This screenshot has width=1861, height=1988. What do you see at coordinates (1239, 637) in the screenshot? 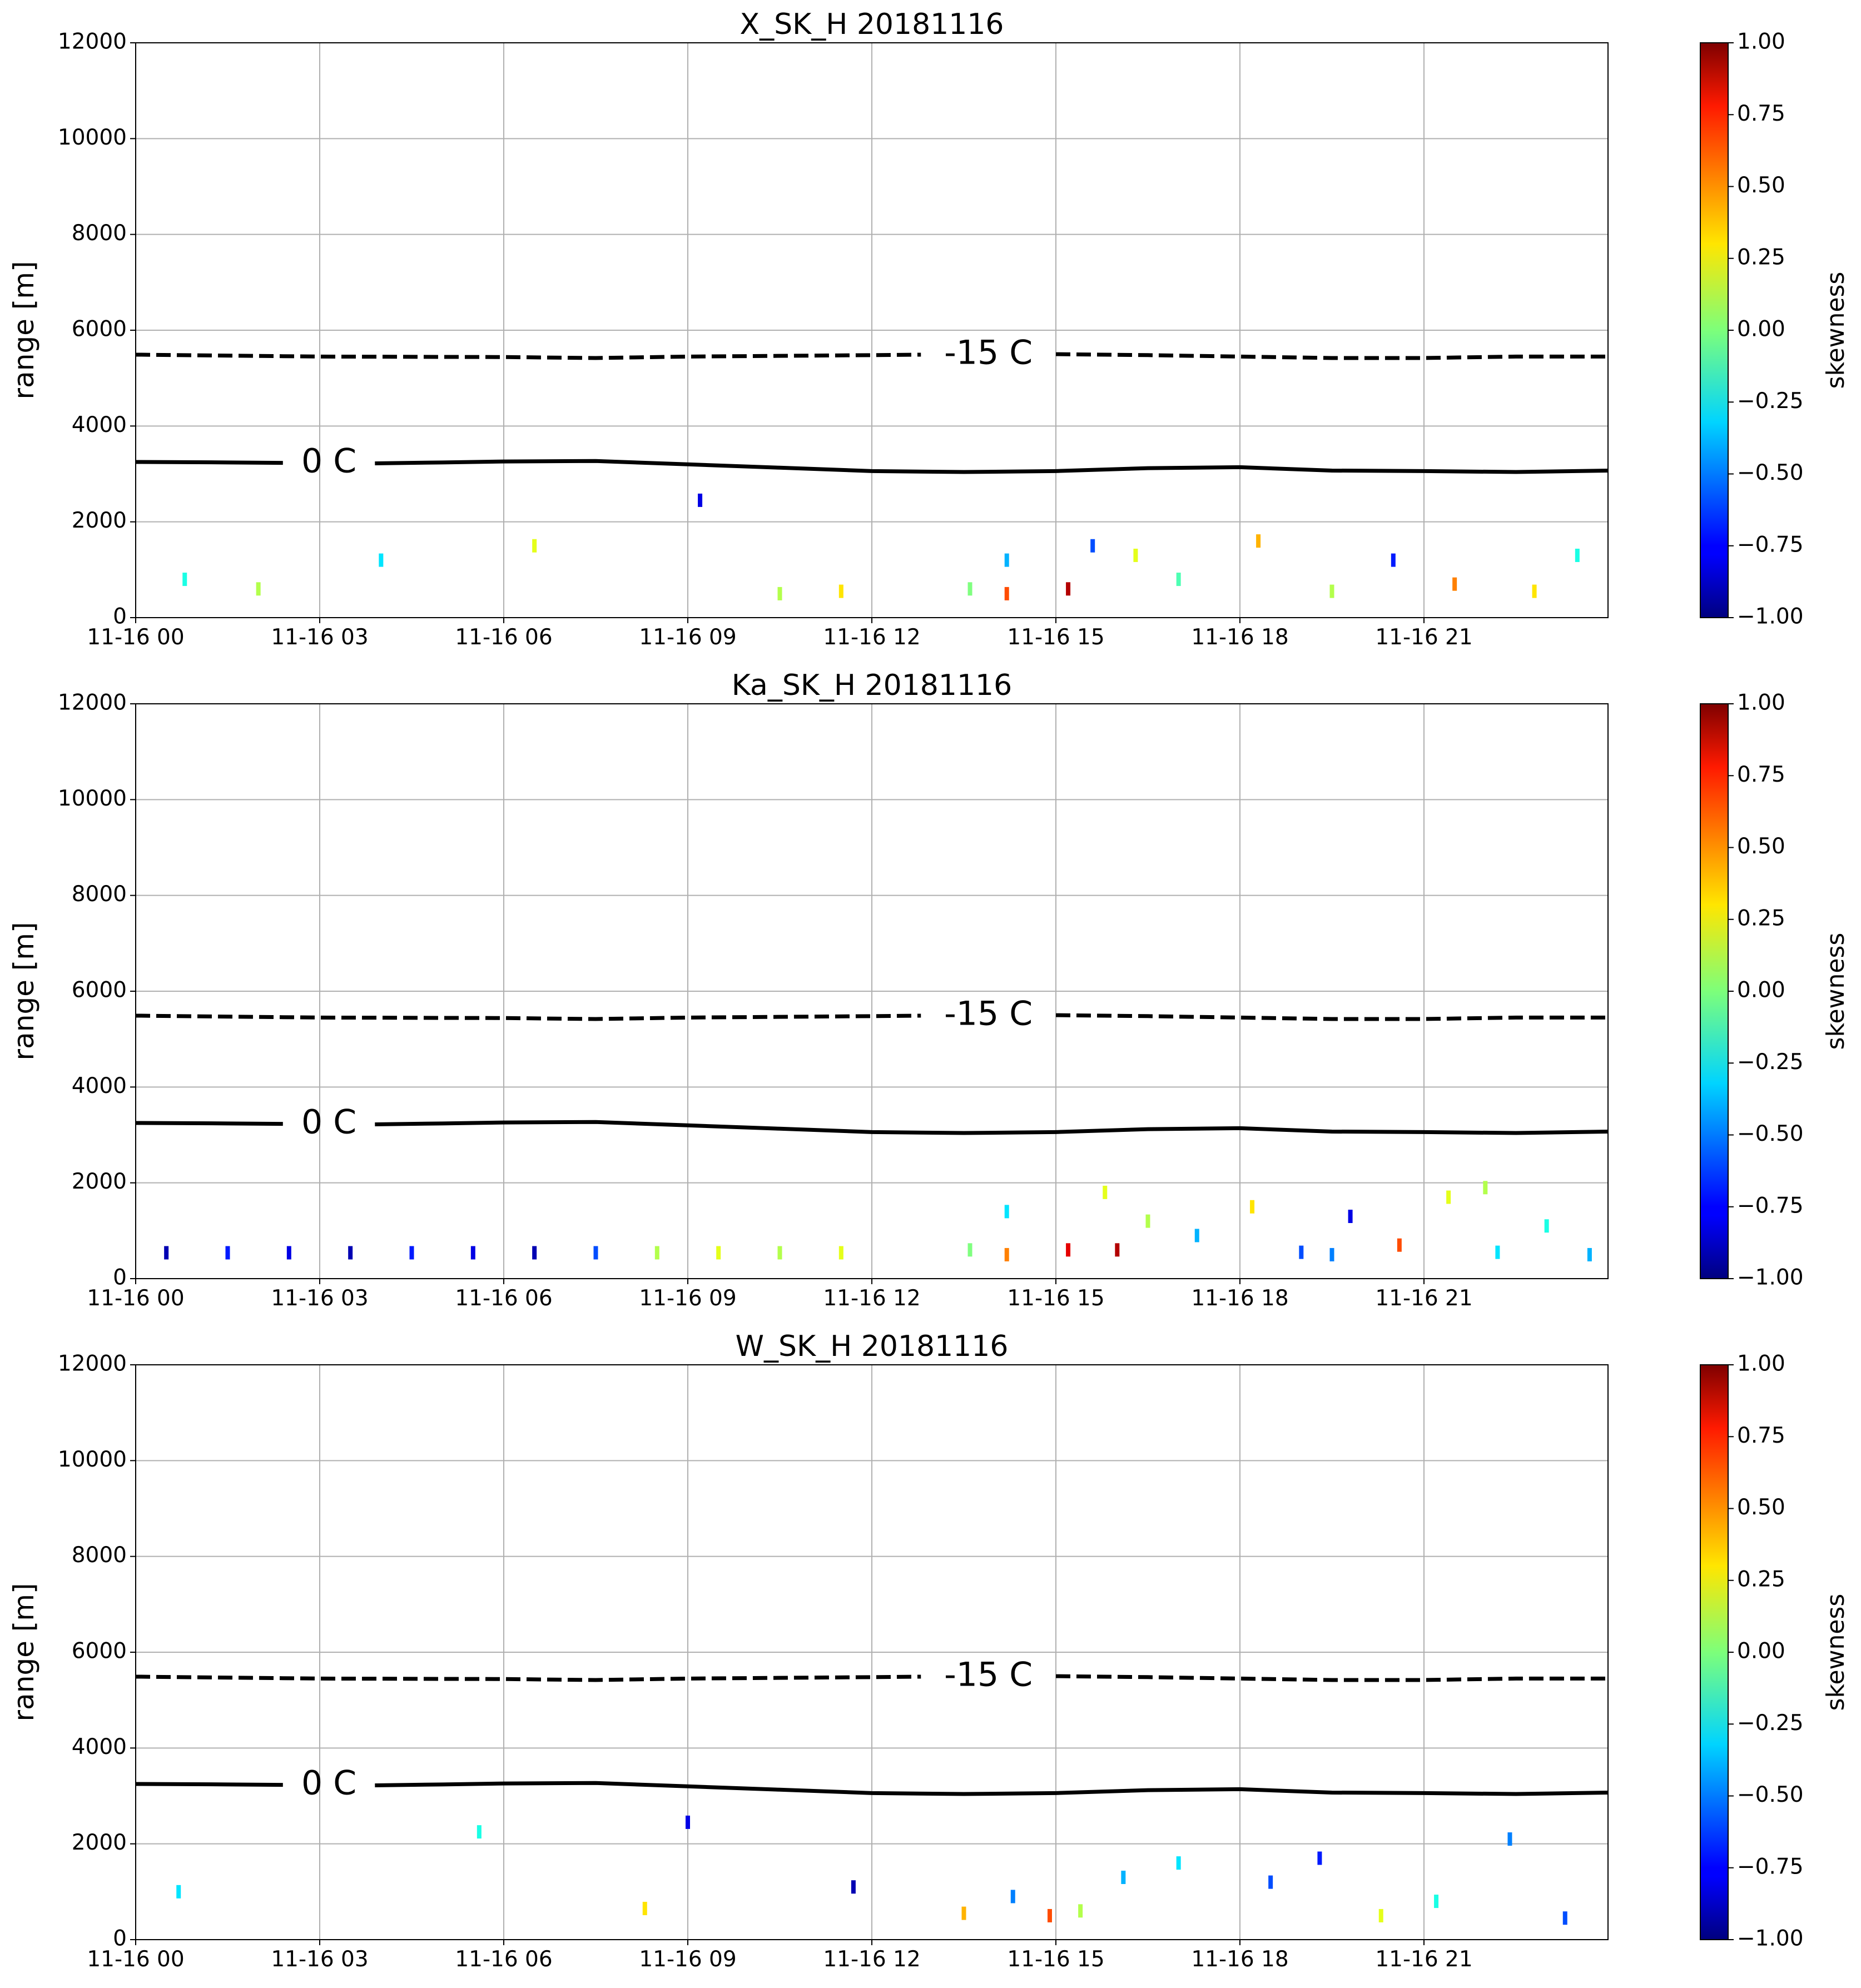
I see `x-tick-label: 11-16 18` at bounding box center [1239, 637].